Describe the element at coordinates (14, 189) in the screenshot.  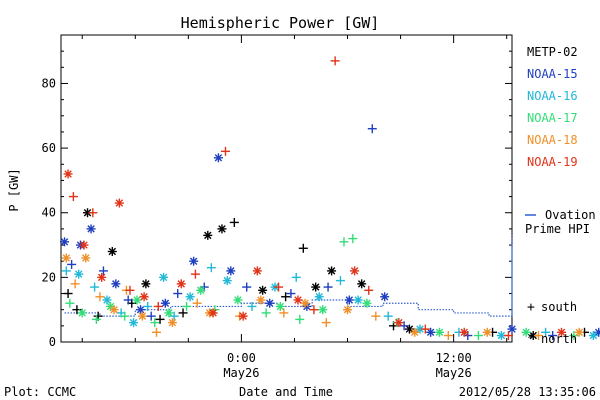
I see `y-axis-label: P [GW]` at that location.